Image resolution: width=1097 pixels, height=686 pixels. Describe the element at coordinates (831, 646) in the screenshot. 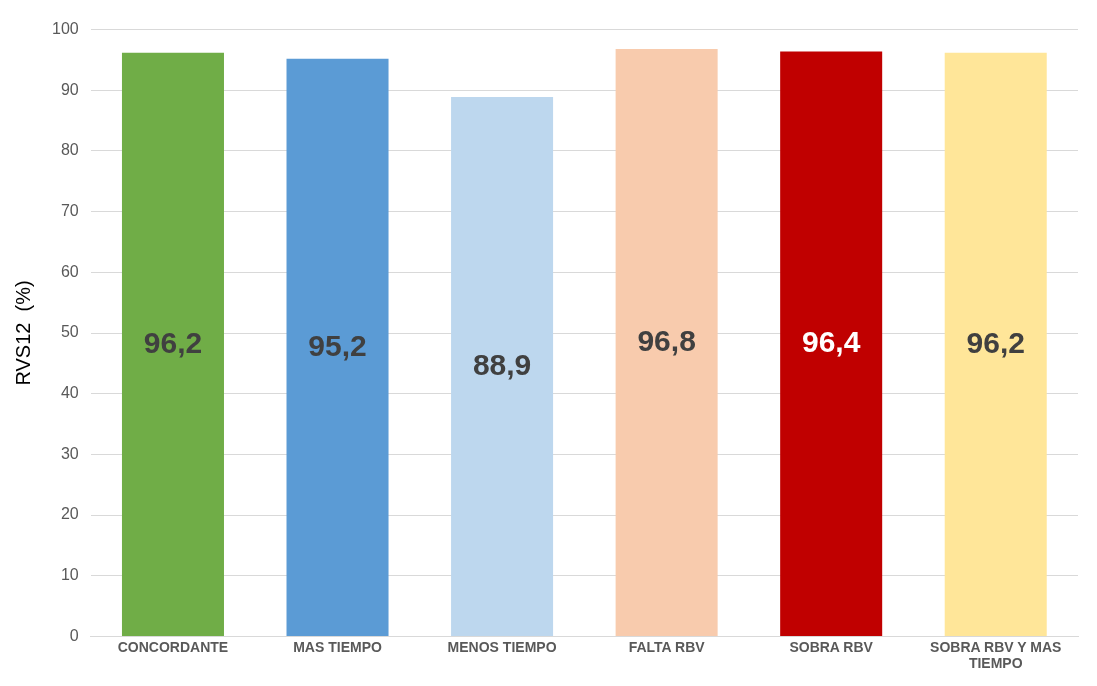

I see `x-tick-label: SOBRA RBV` at that location.